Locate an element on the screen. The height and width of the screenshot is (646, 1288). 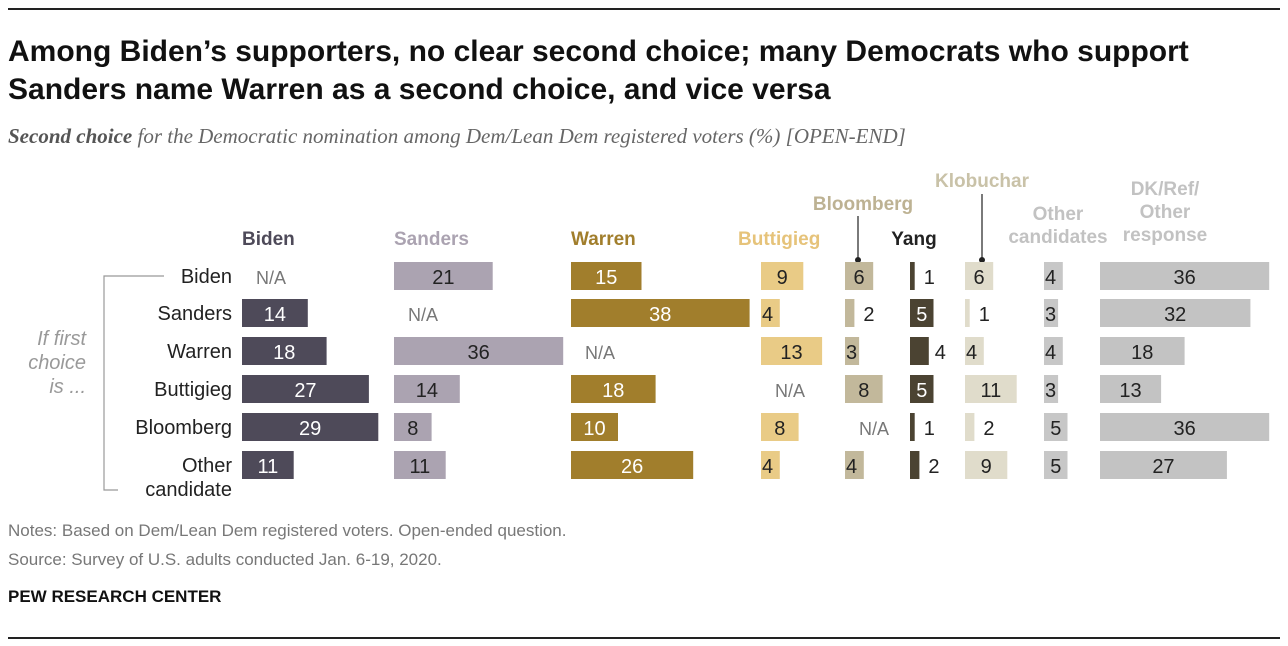
header-dk-ref-other-response: response is located at coordinates (1165, 235).